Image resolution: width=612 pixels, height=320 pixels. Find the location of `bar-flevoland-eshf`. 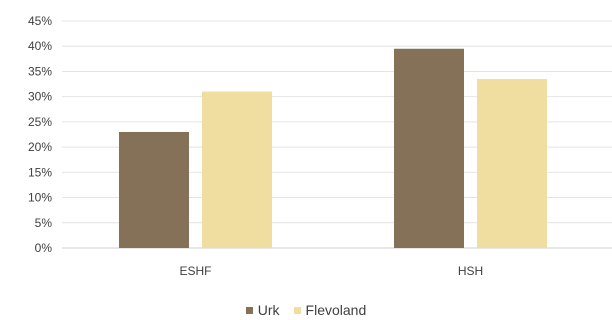

bar-flevoland-eshf is located at coordinates (237, 169).